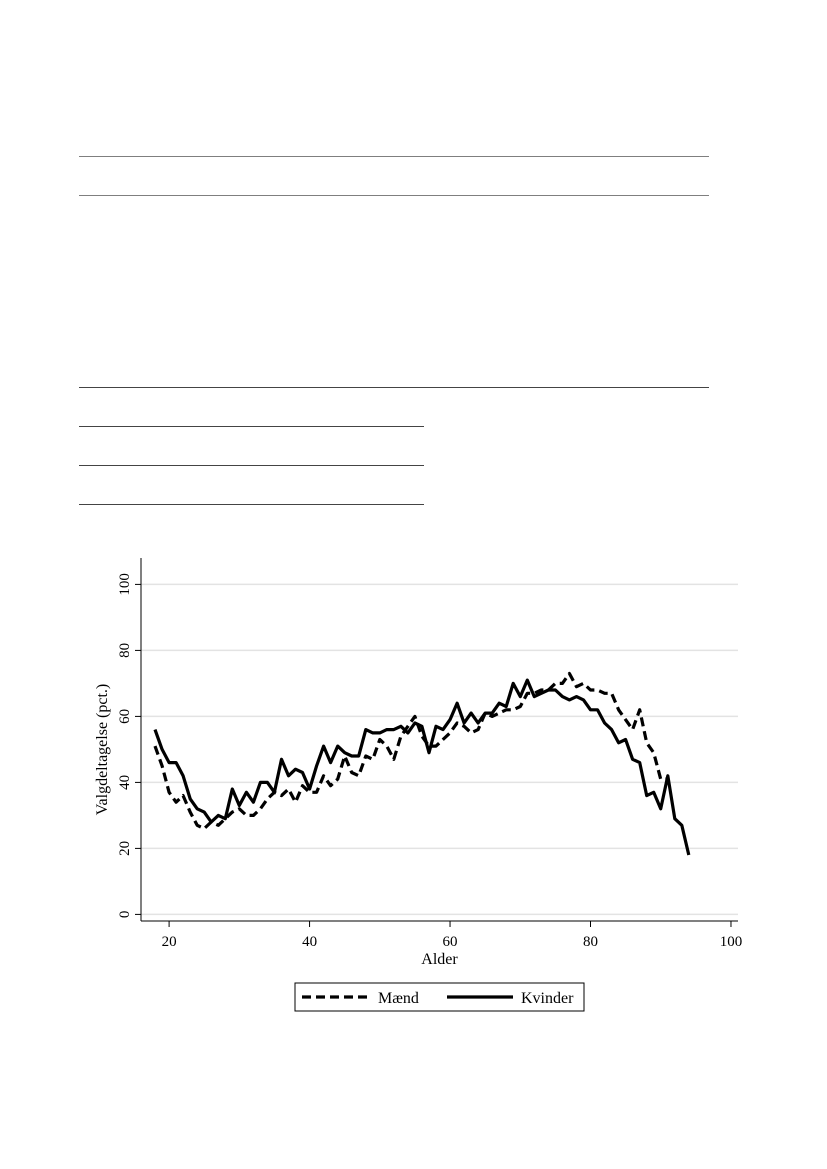 The height and width of the screenshot is (1169, 827). I want to click on x-tick-label-40: 40, so click(309, 942).